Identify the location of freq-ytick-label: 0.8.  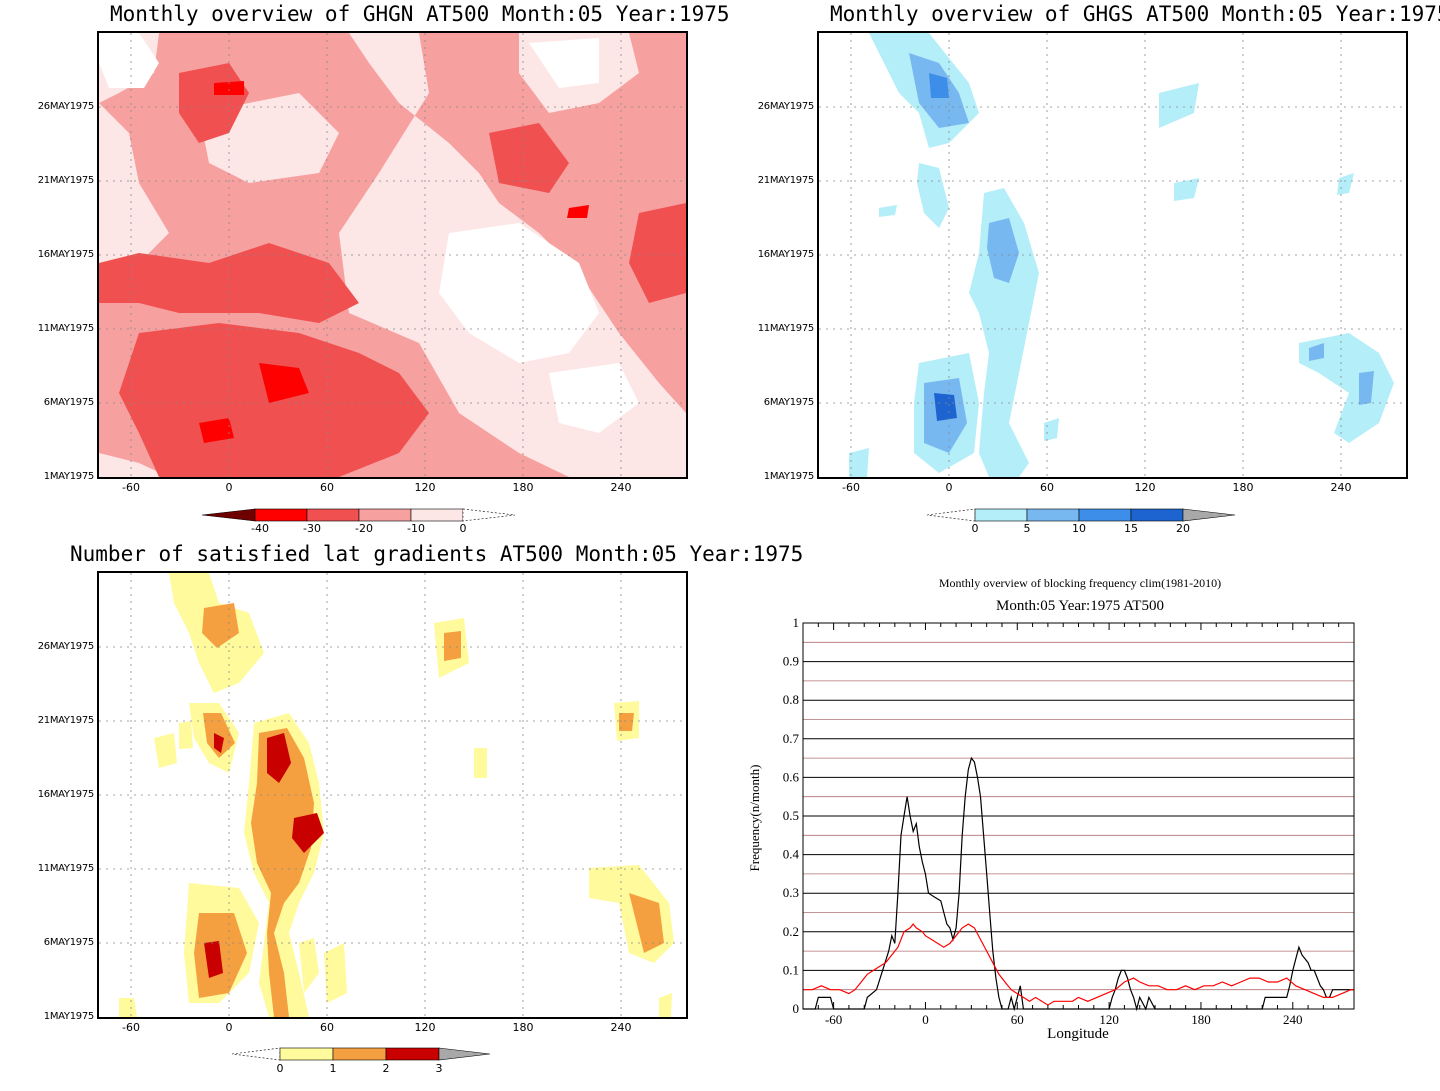
(791, 699).